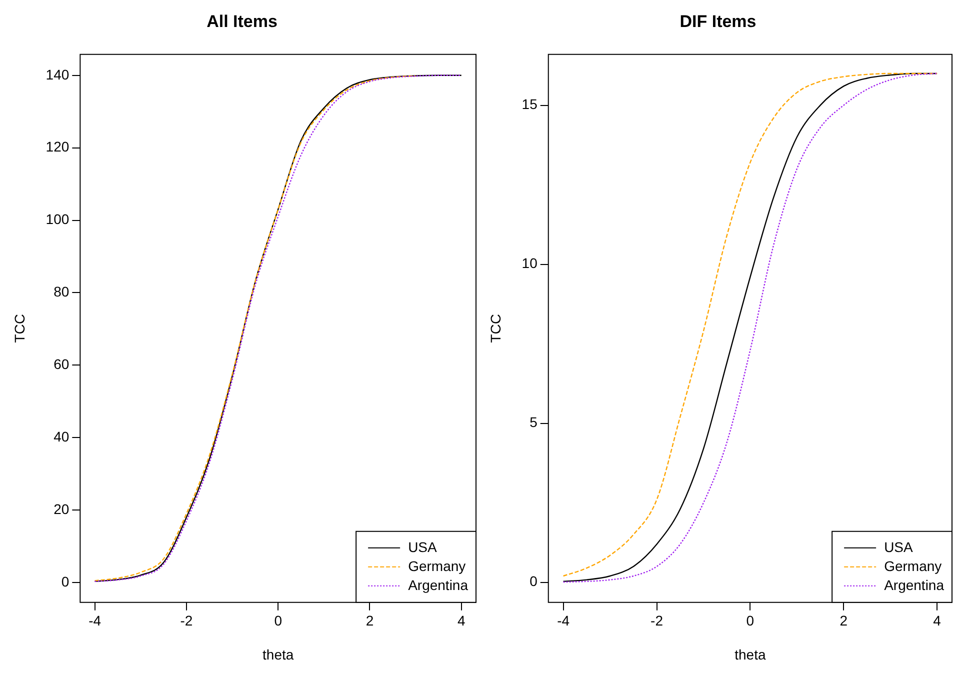 The image size is (963, 683). What do you see at coordinates (530, 104) in the screenshot?
I see `y-tick-label: 15` at bounding box center [530, 104].